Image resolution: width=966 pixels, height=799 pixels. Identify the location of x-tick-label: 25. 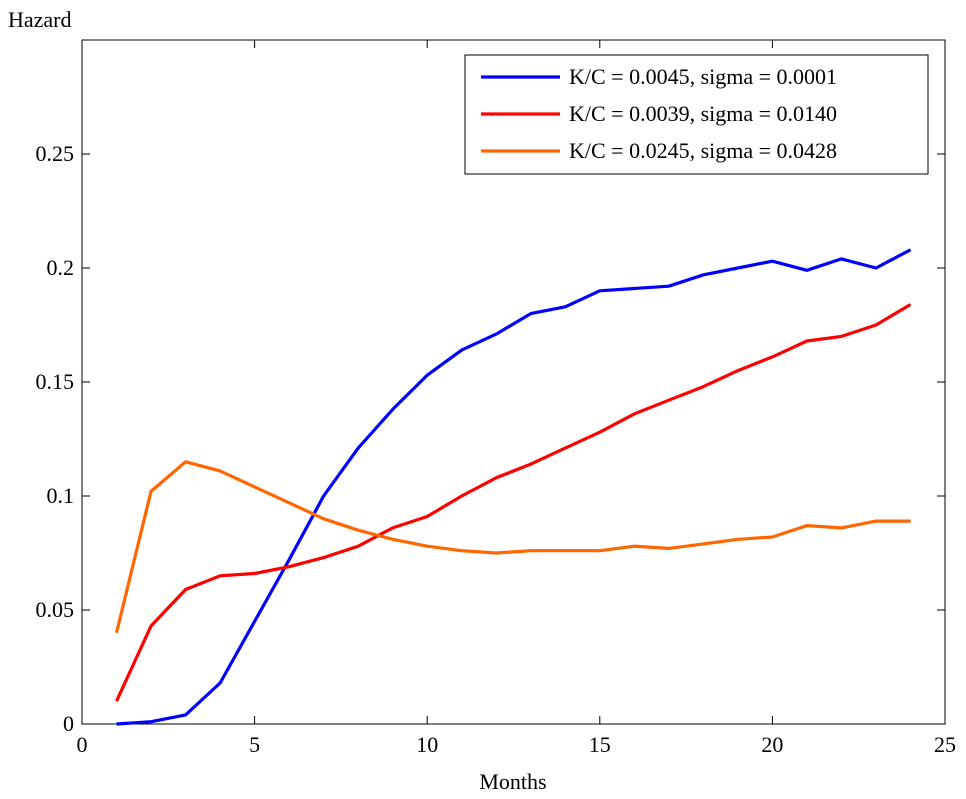
(945, 744).